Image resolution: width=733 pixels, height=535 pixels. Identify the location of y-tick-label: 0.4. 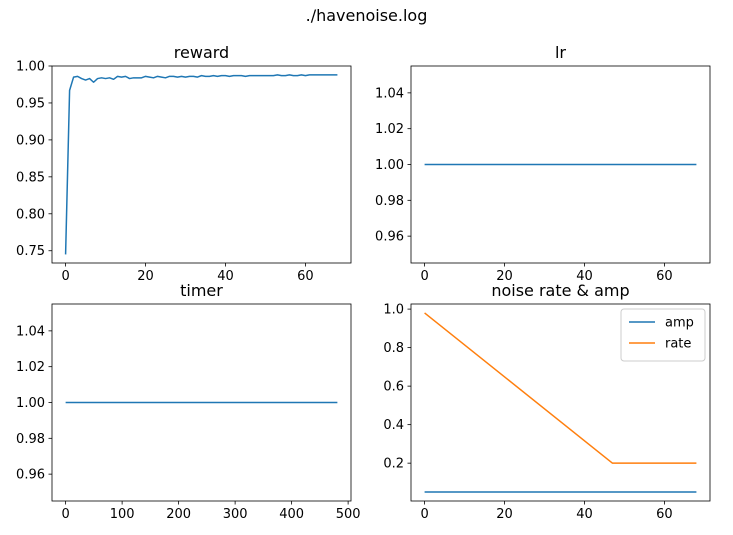
(393, 425).